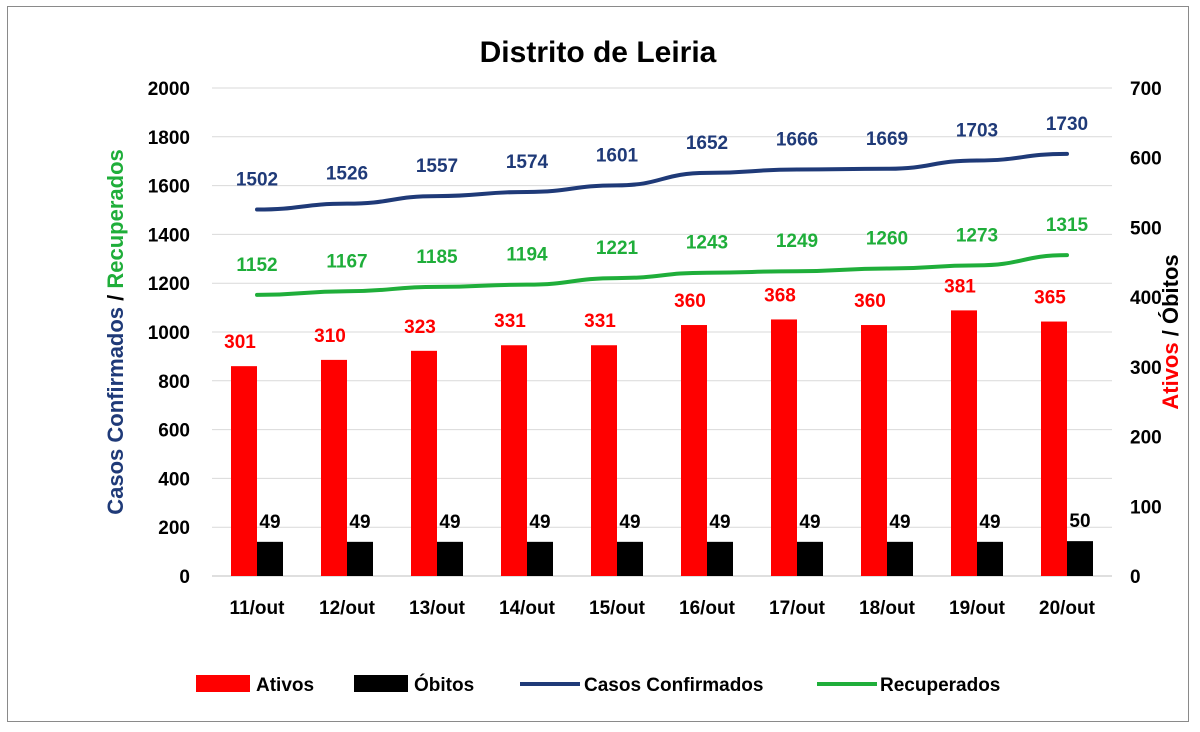 This screenshot has height=732, width=1200. What do you see at coordinates (444, 685) in the screenshot?
I see `legend-label: Óbitos` at bounding box center [444, 685].